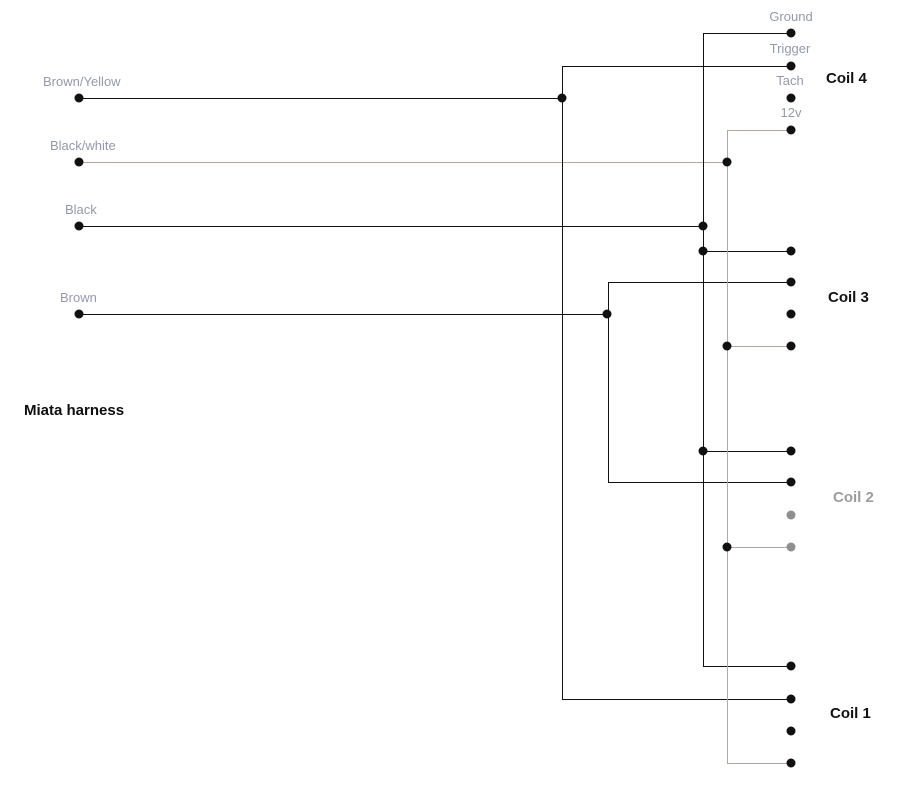 The width and height of the screenshot is (921, 794). Describe the element at coordinates (791, 98) in the screenshot. I see `coil4-tach-pin-dot` at that location.